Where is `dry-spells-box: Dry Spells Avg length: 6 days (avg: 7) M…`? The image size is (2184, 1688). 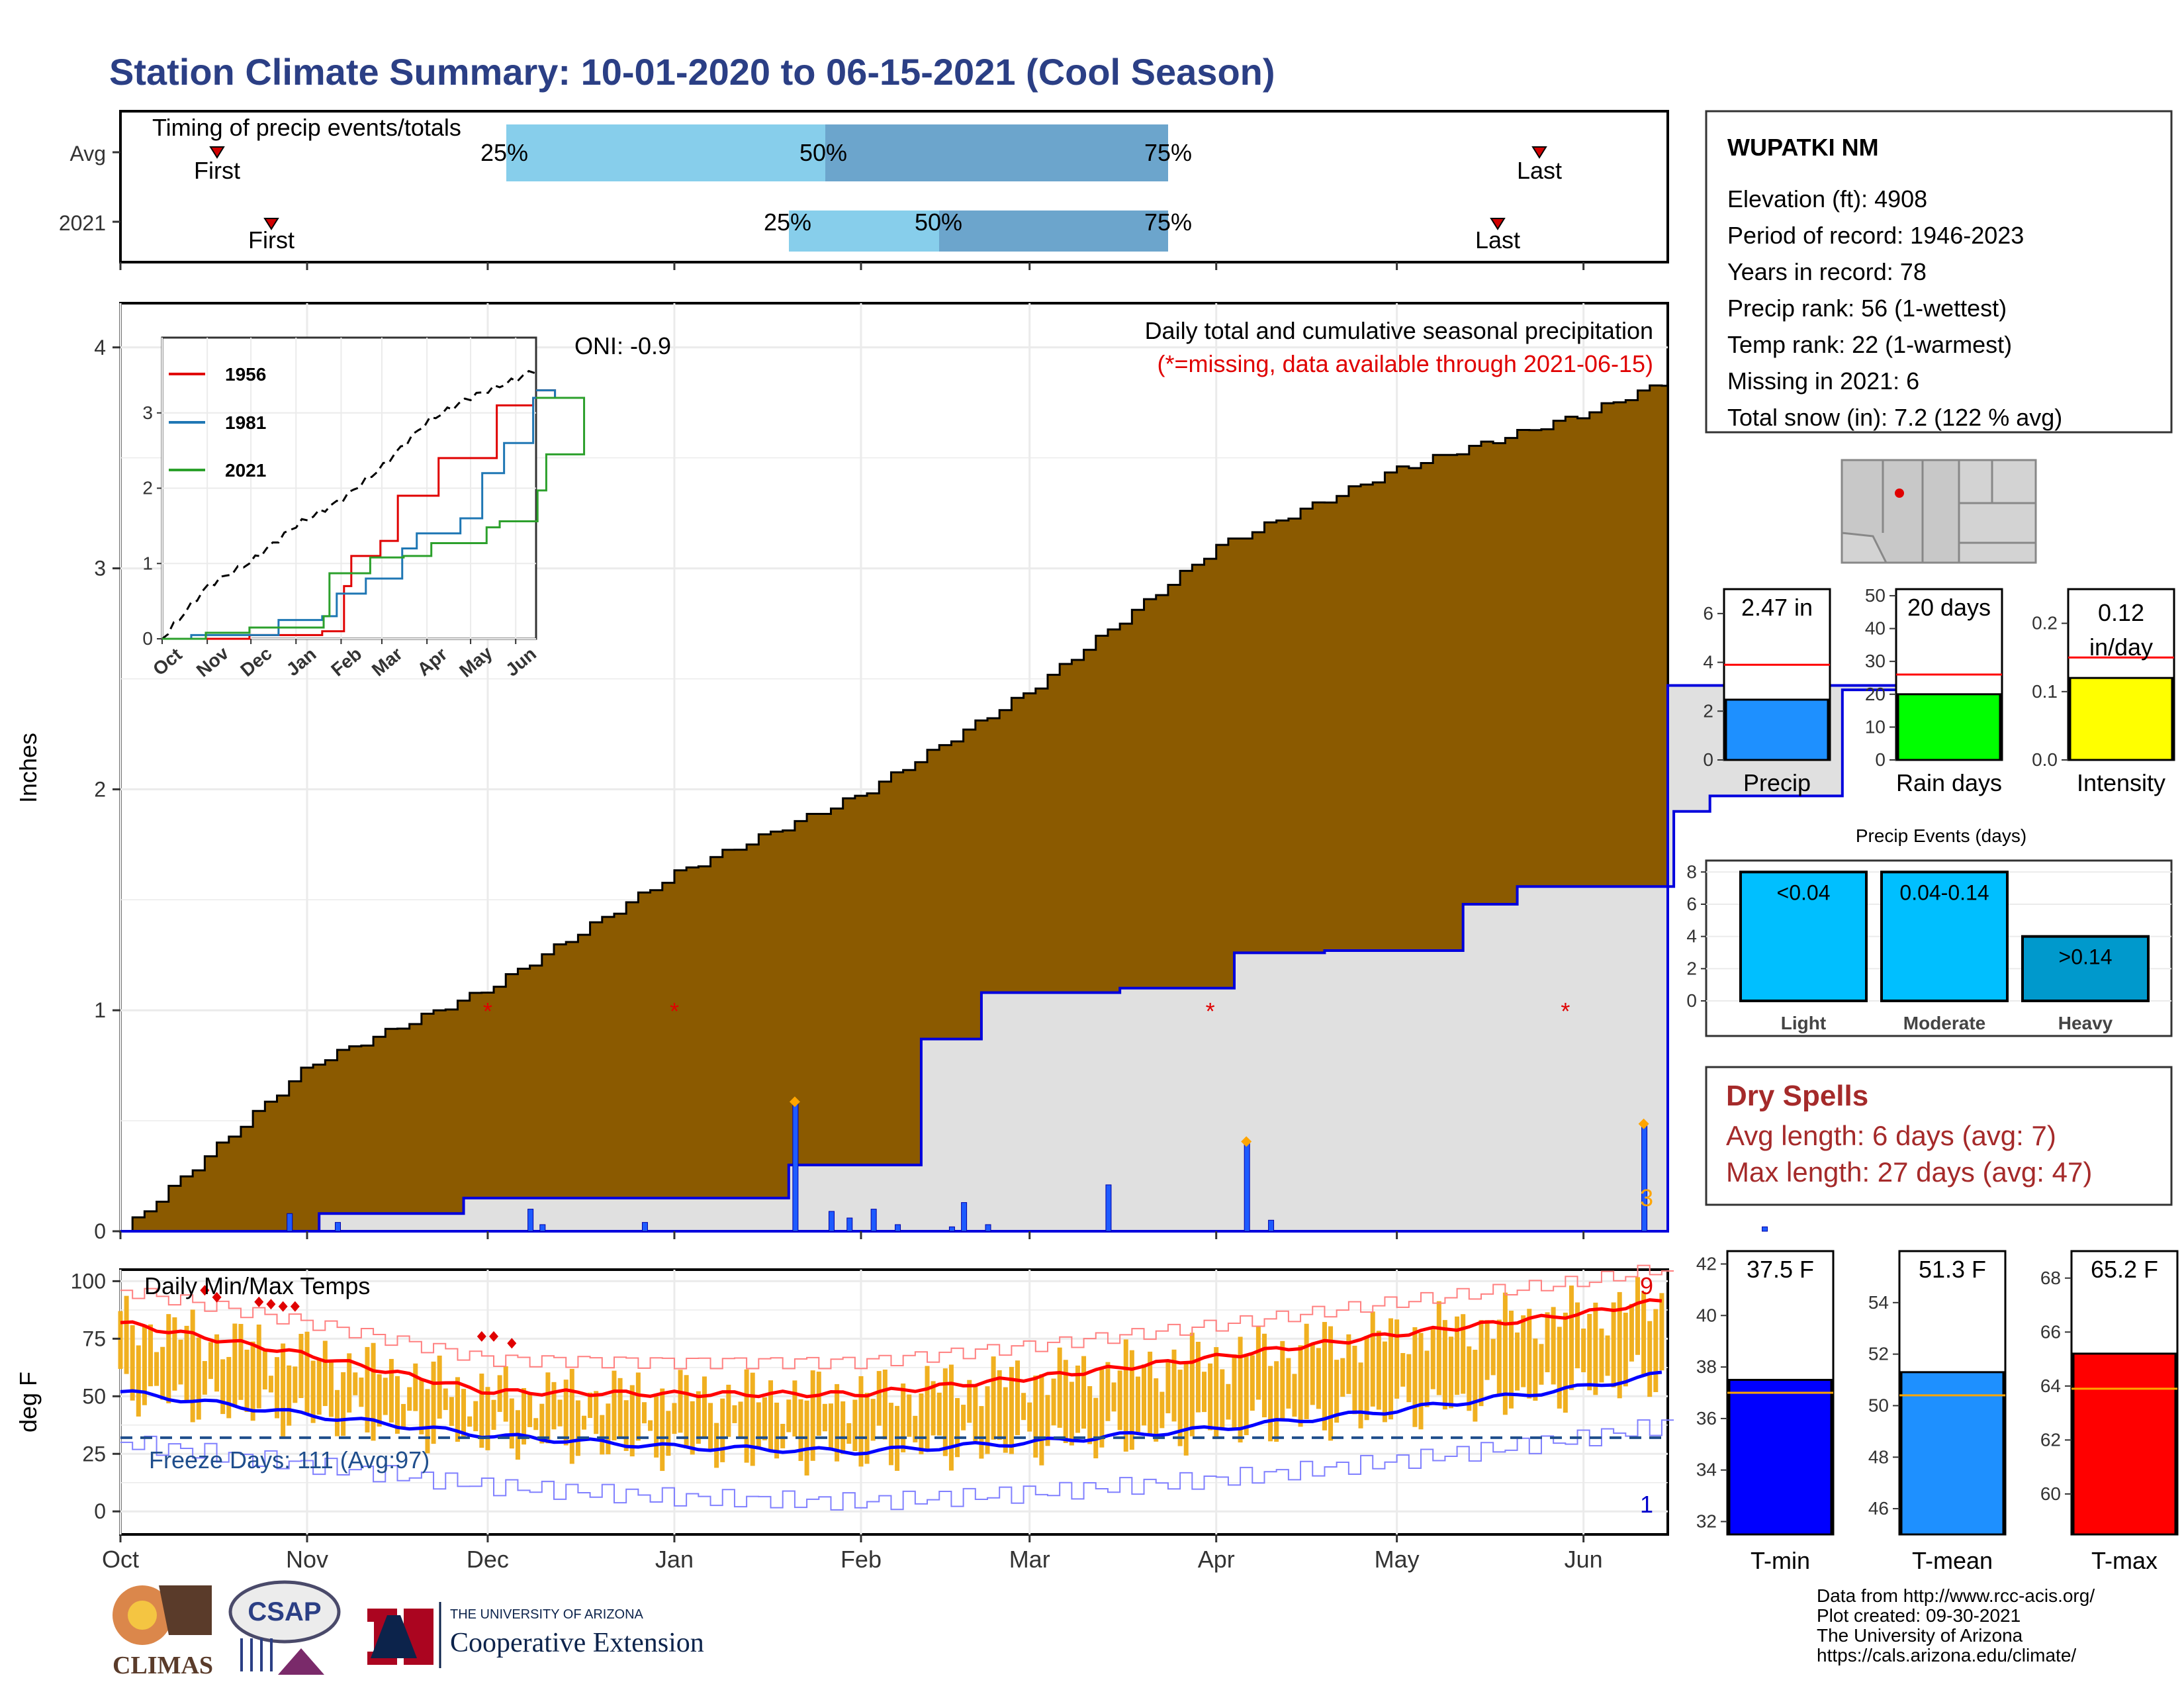 dry-spells-box: Dry Spells Avg length: 6 days (avg: 7) M… is located at coordinates (1939, 1136).